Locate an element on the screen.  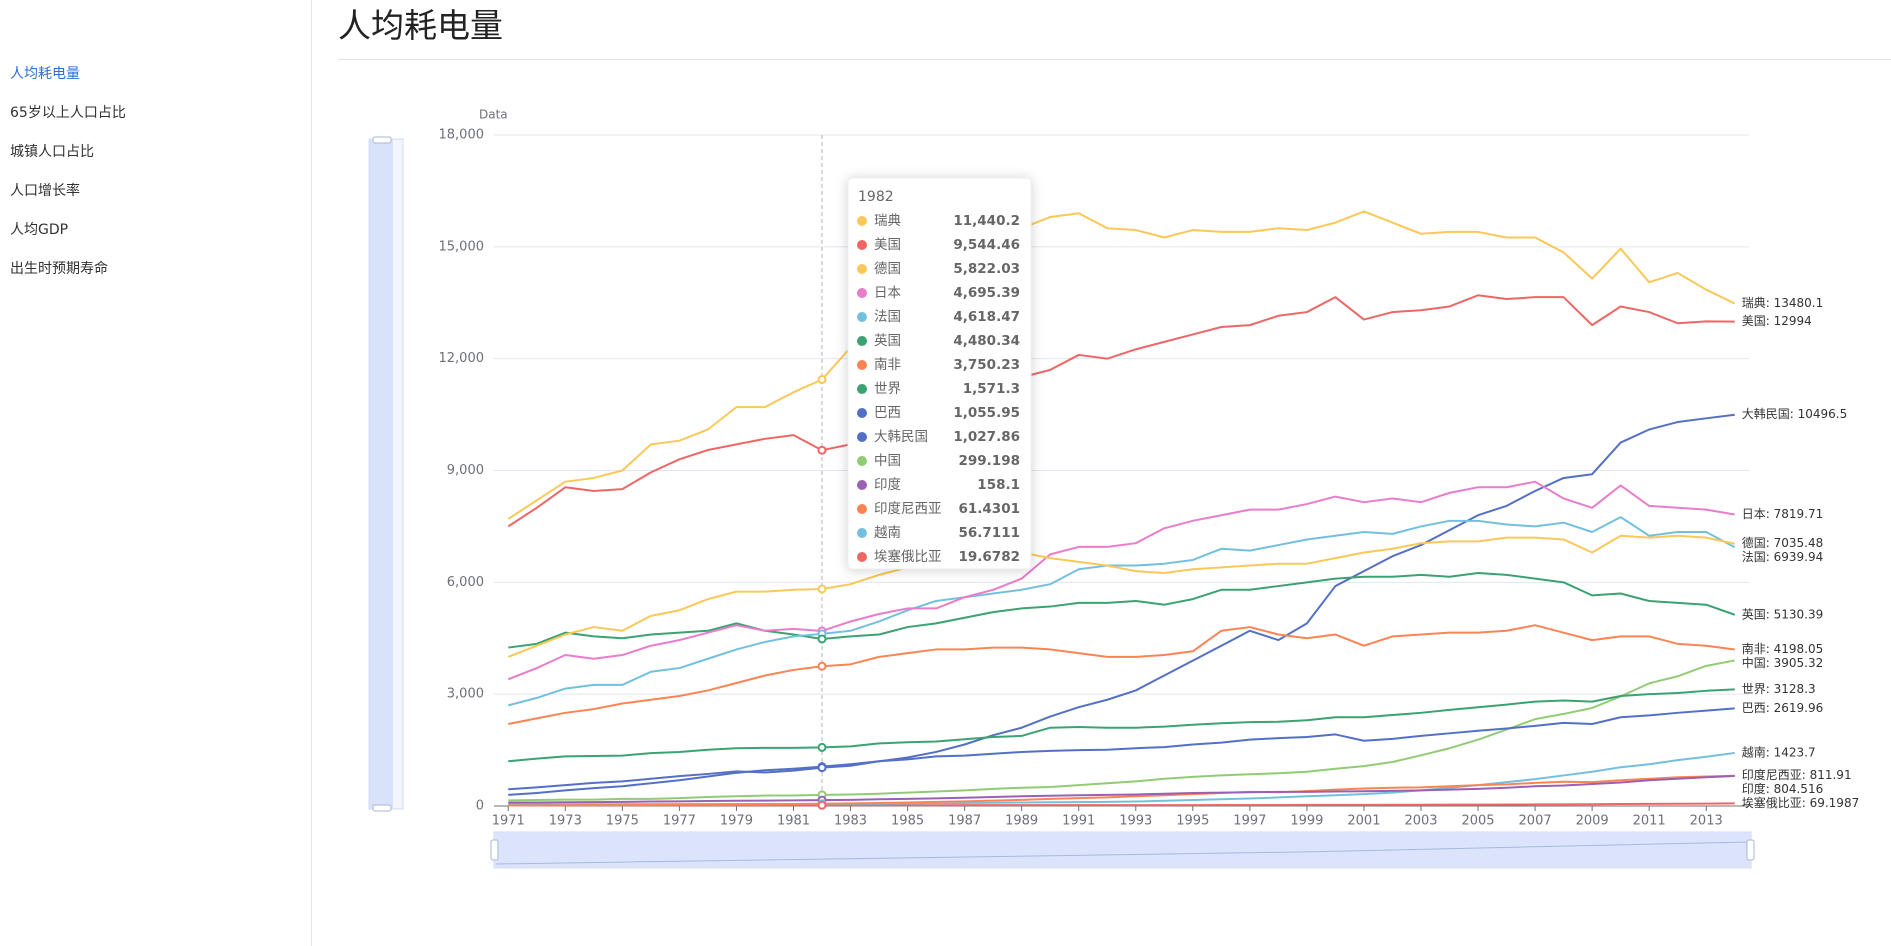
end-label: 越南: 1423.7 is located at coordinates (1779, 751).